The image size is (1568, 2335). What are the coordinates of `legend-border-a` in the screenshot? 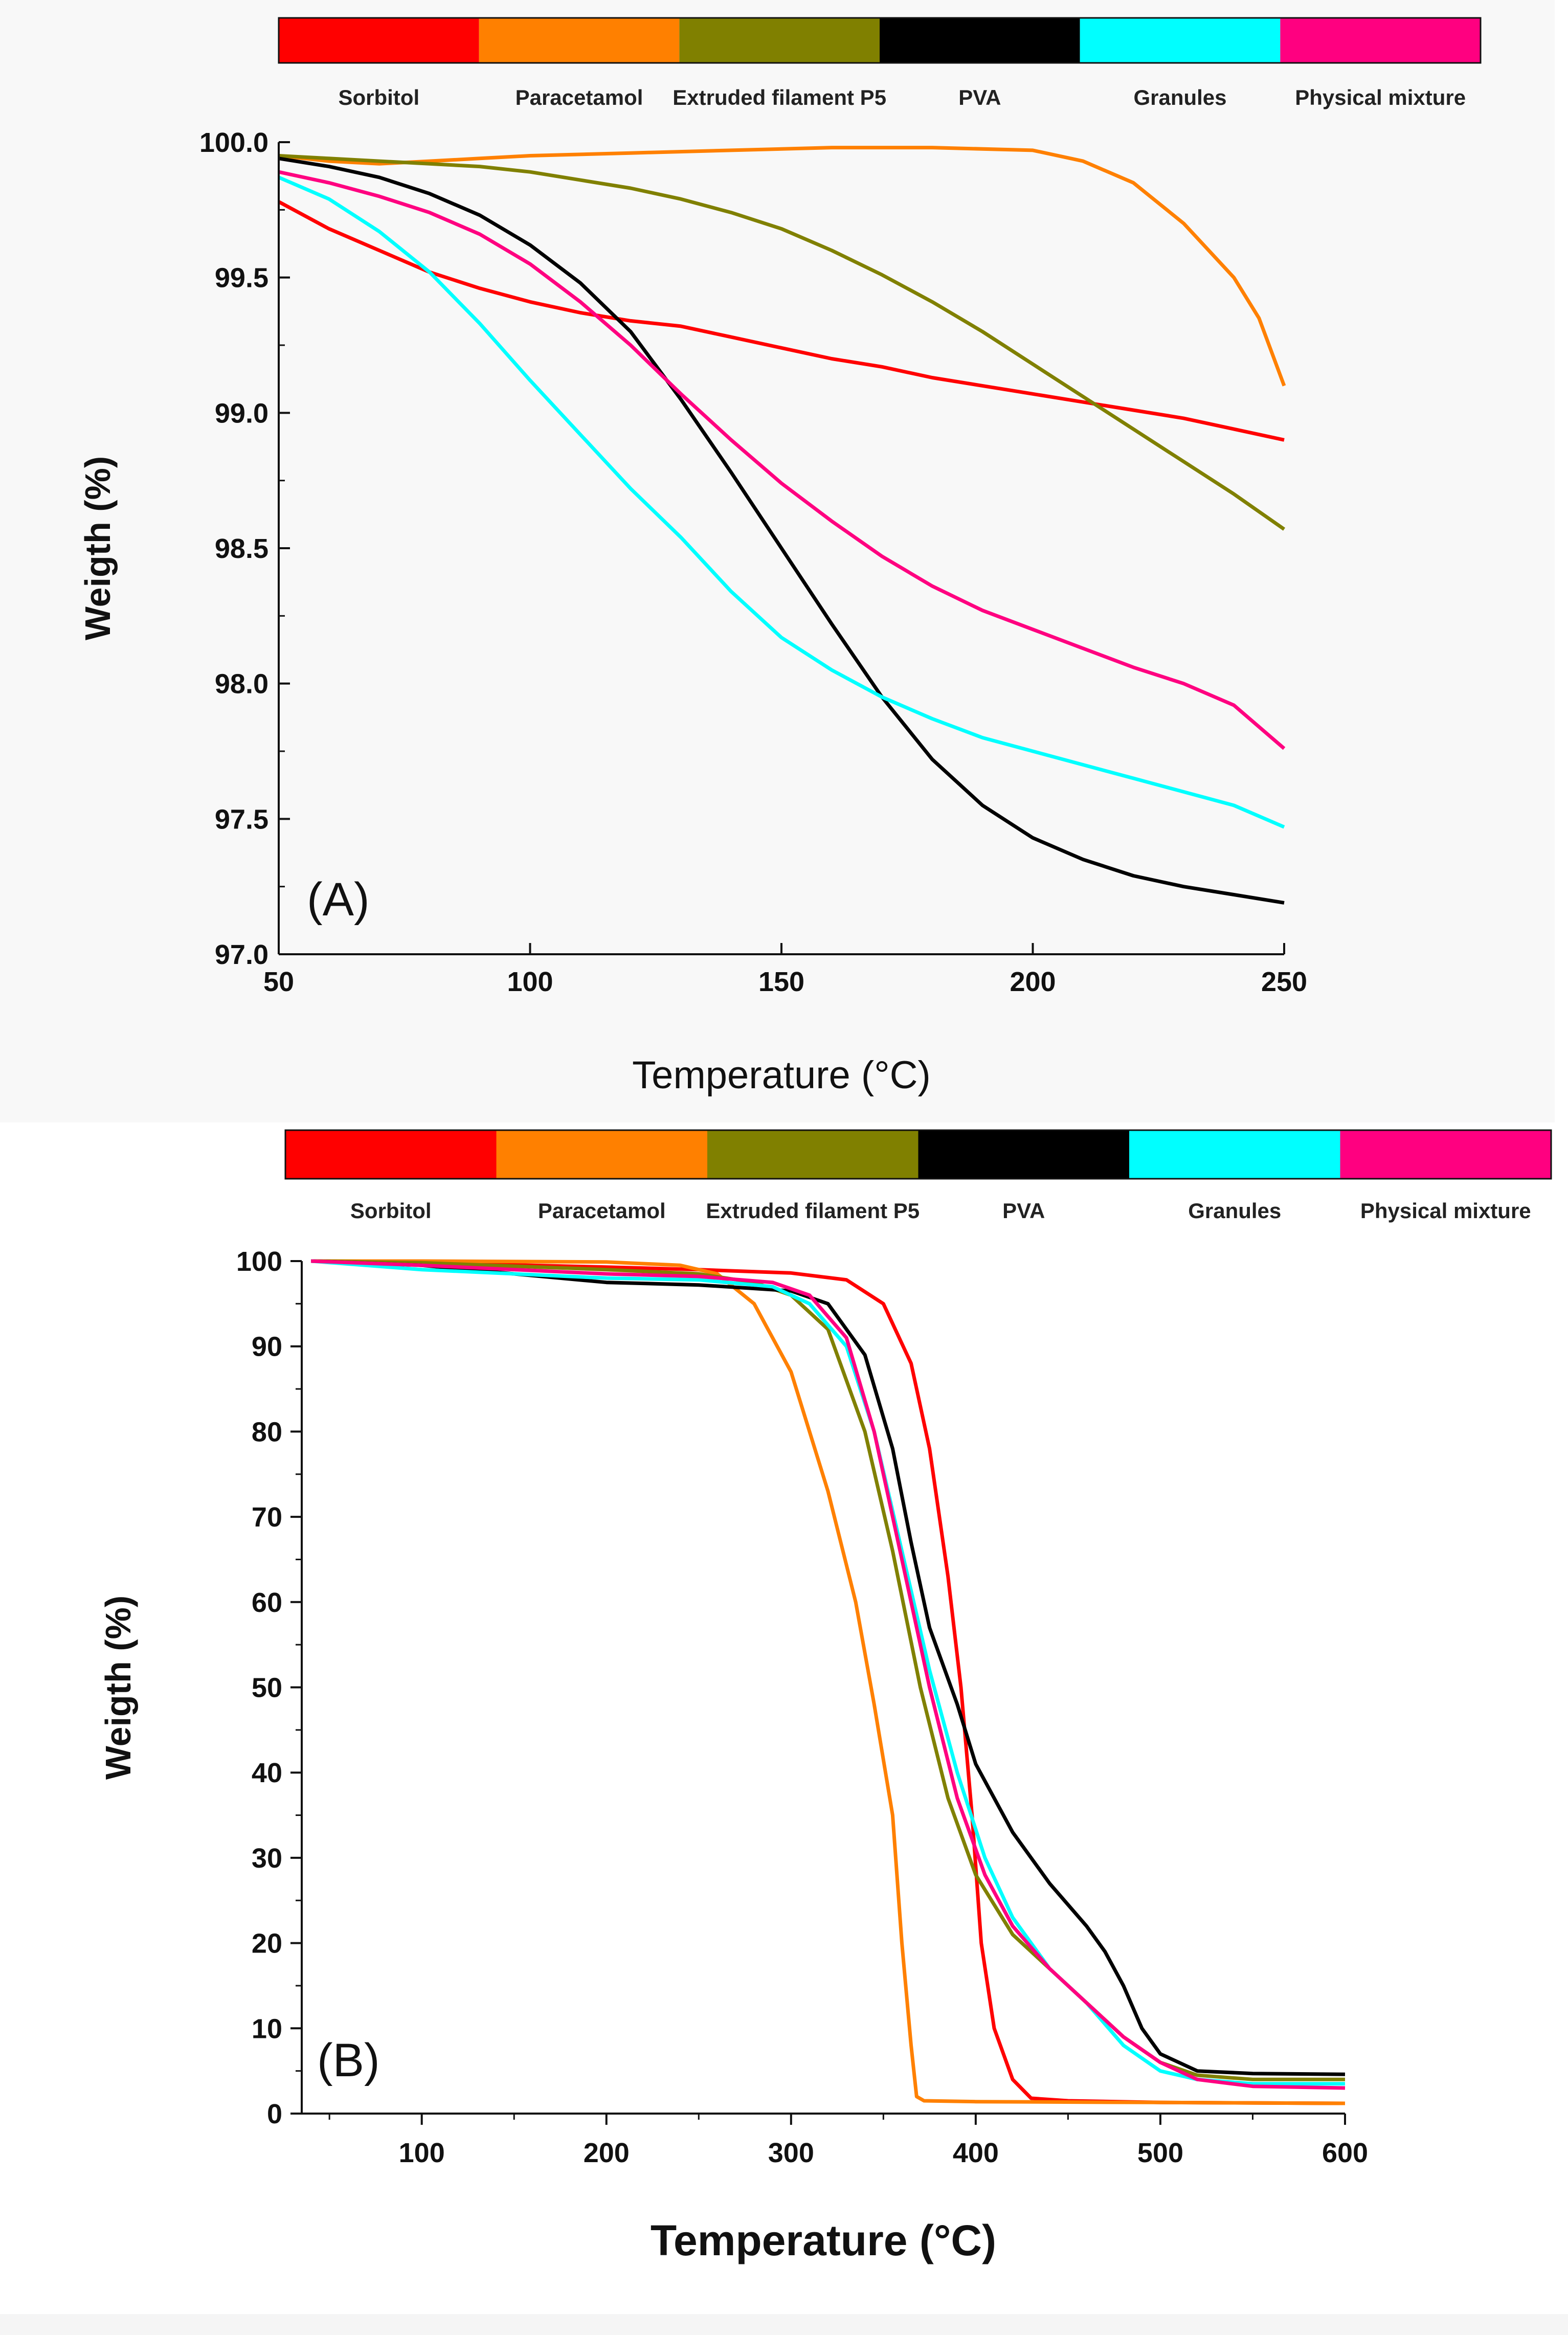 It's located at (880, 40).